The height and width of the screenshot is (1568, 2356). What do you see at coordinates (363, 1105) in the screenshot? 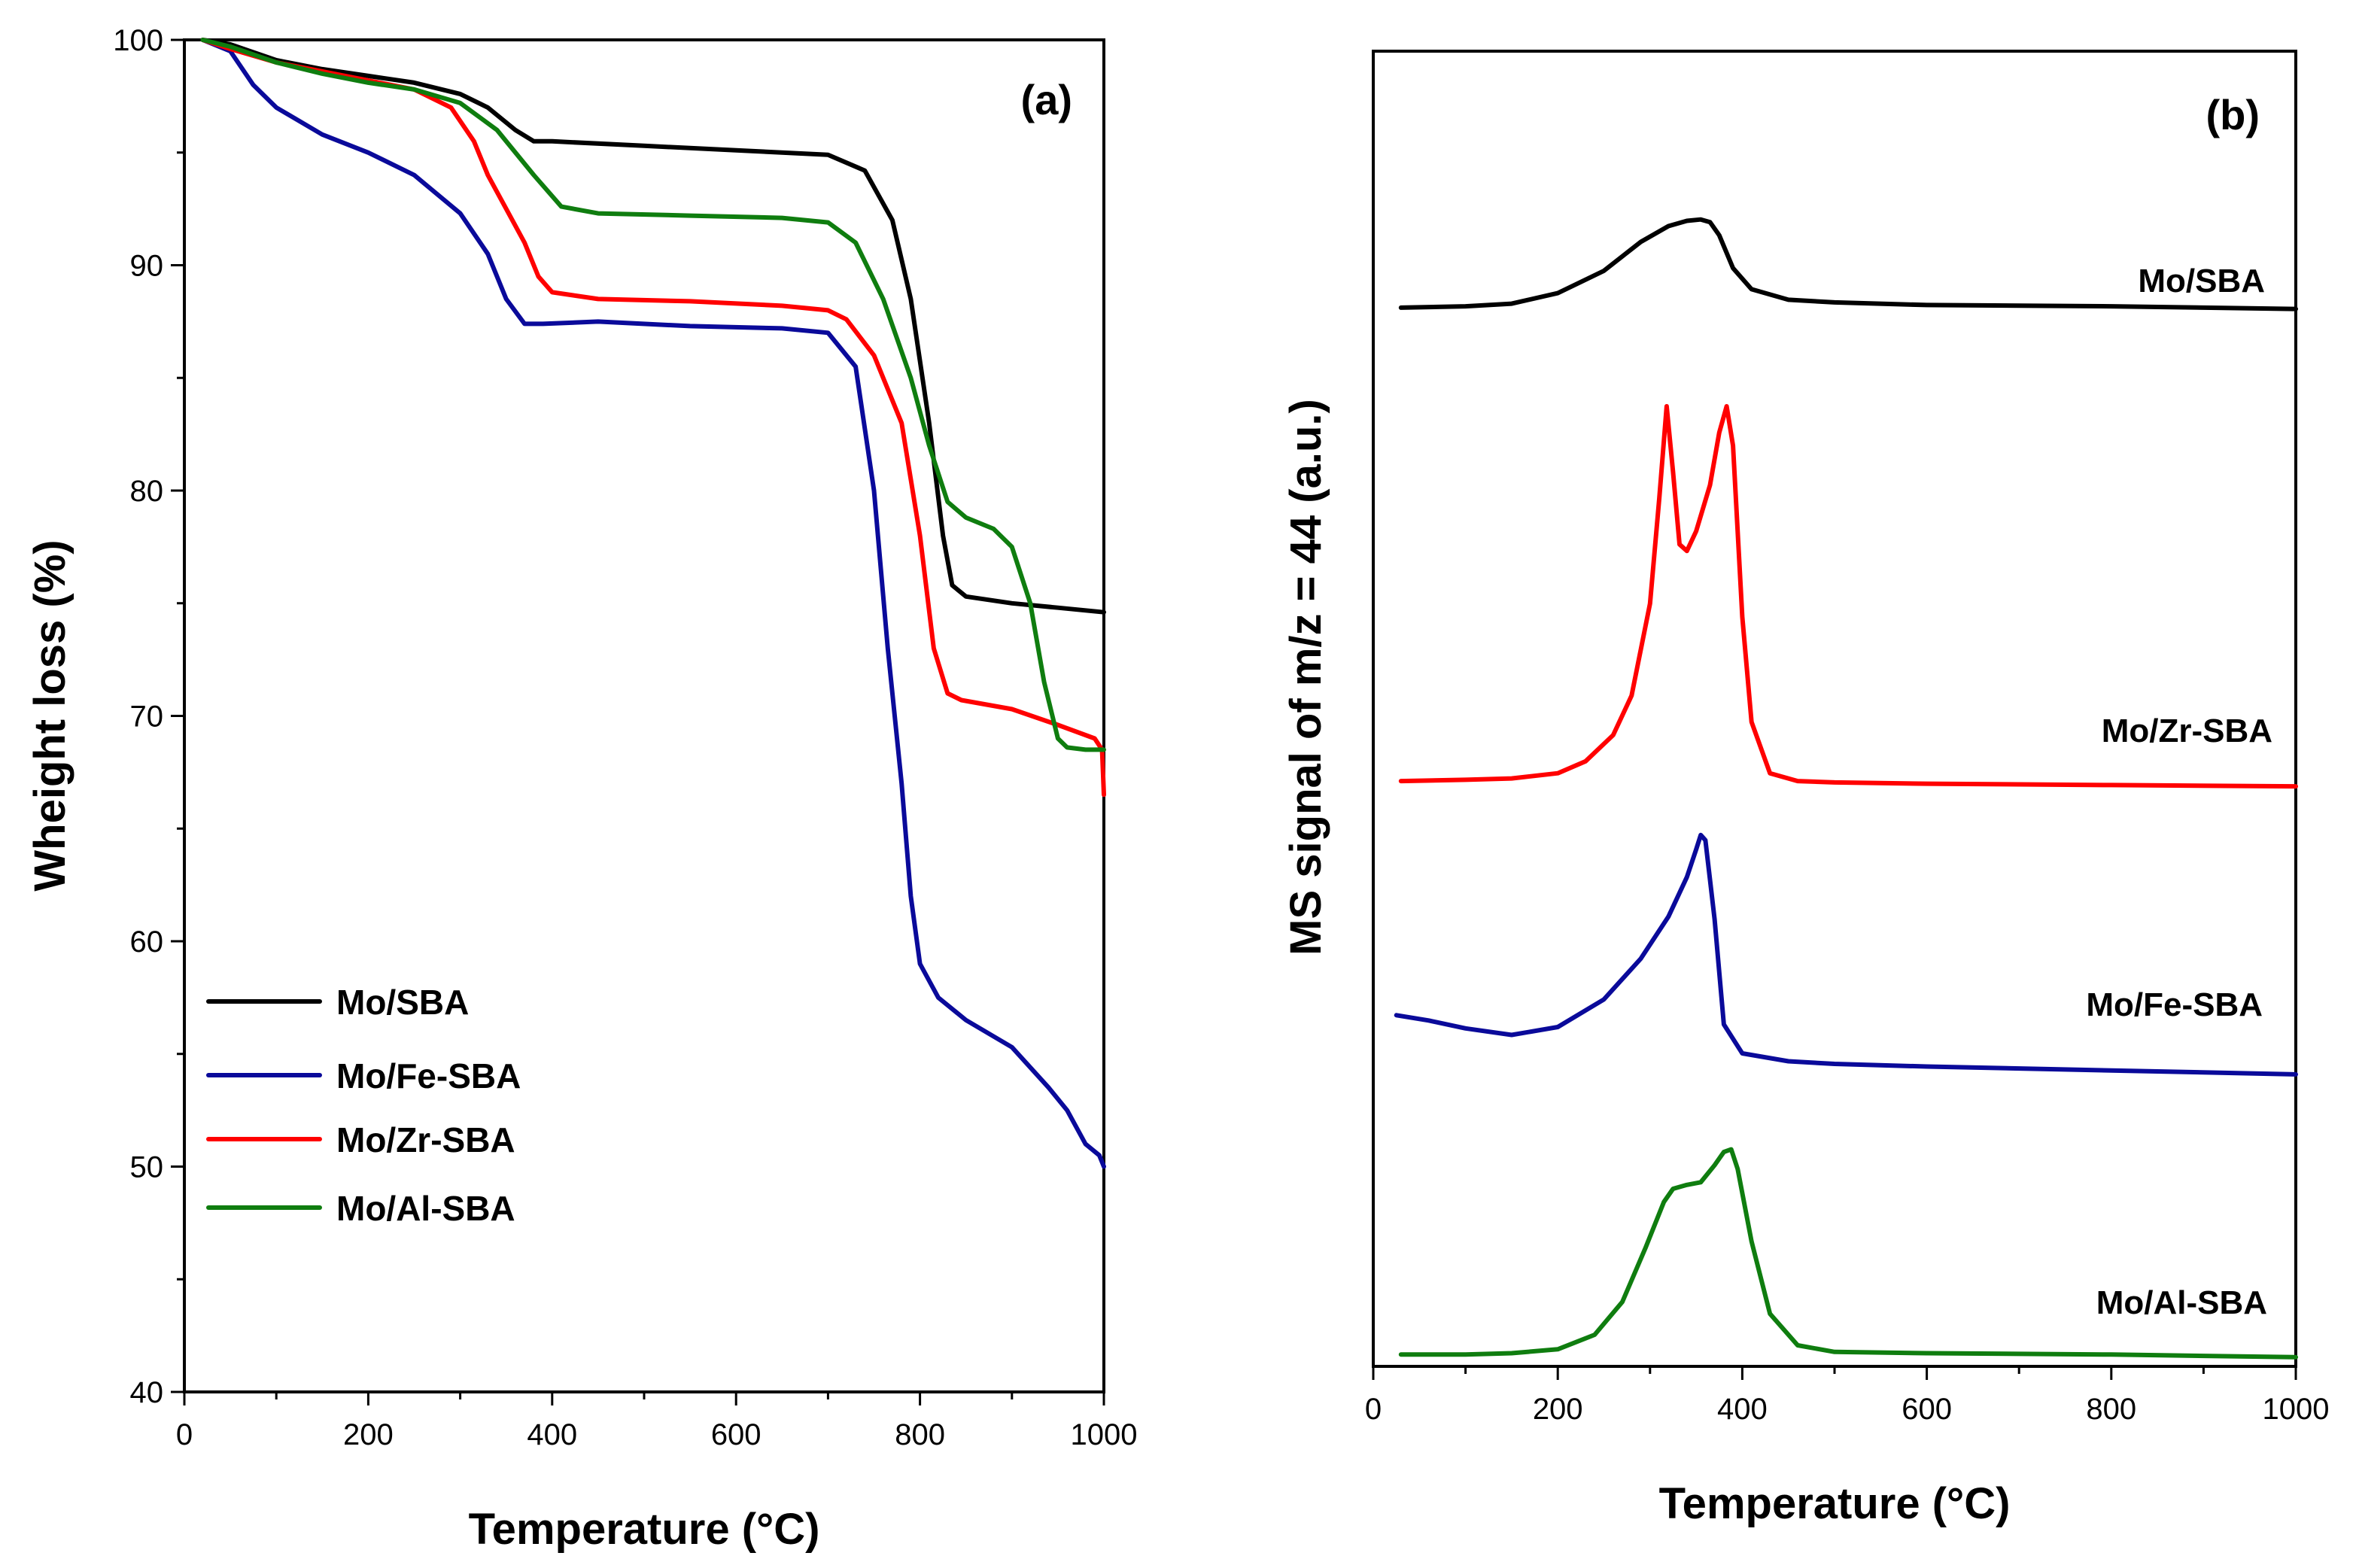
I see `panel-a-legend: Mo/SBA Mo/Fe-SBA Mo/Zr-SBA Mo/Al-SBA` at bounding box center [363, 1105].